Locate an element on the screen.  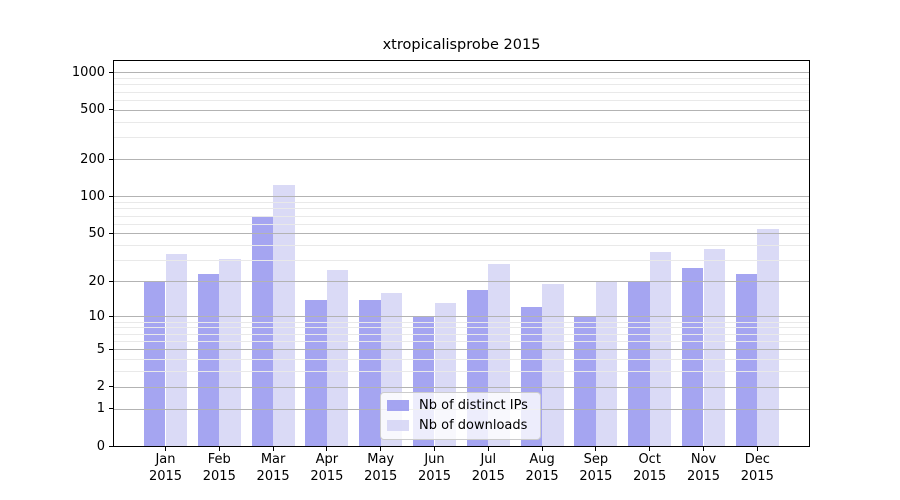
bar-oct-distinct-ips is located at coordinates (639, 363).